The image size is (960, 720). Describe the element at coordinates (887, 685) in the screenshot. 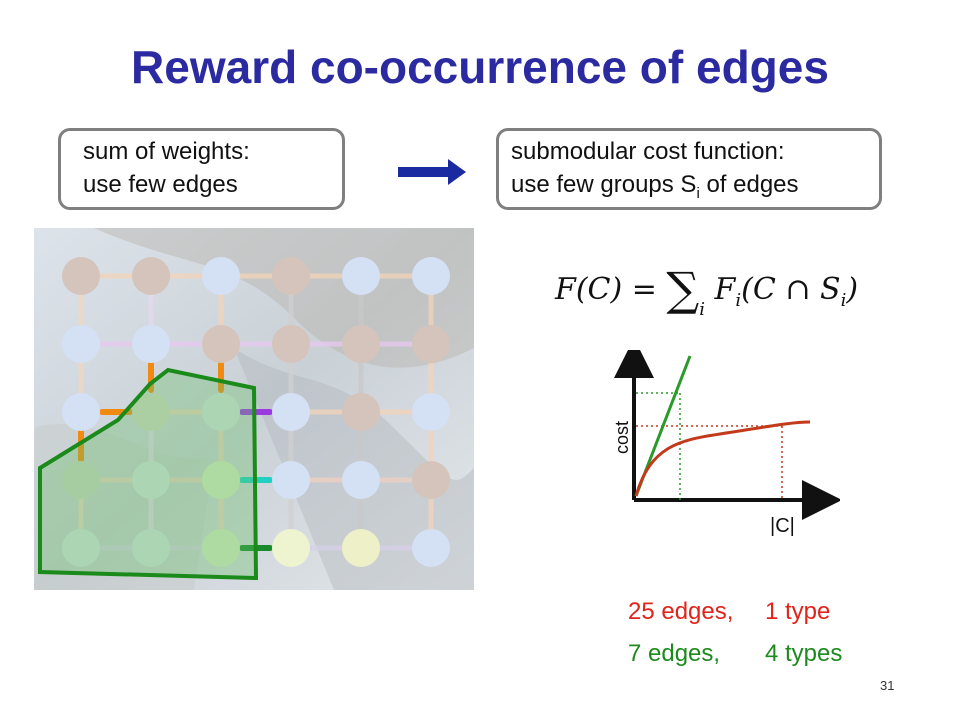

I see `page-number: 31` at that location.